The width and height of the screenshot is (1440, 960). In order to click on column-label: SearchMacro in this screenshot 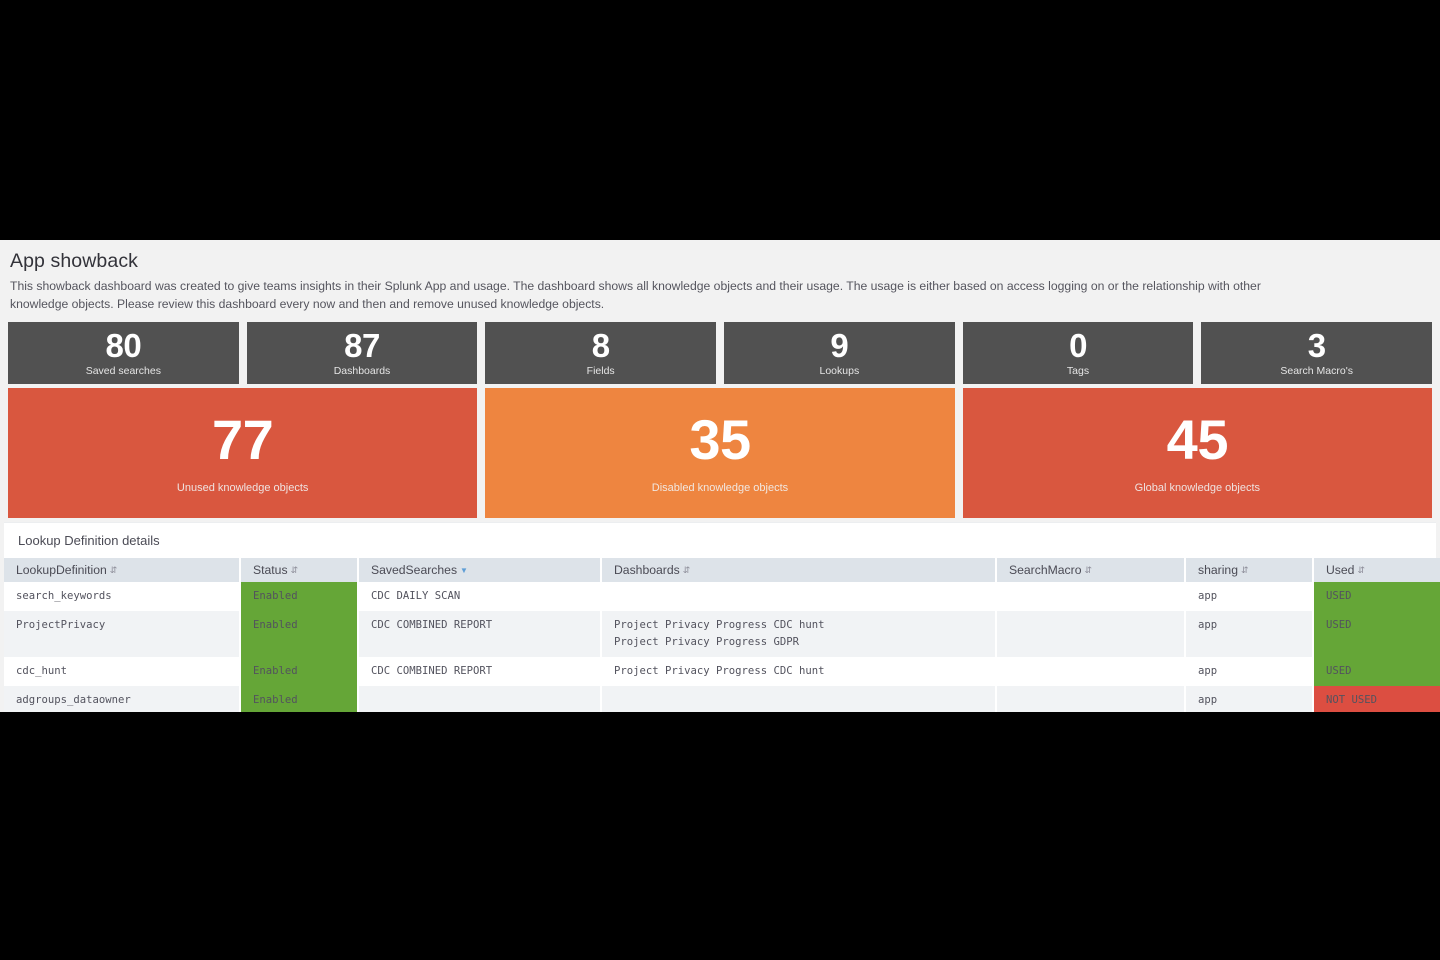, I will do `click(1045, 570)`.